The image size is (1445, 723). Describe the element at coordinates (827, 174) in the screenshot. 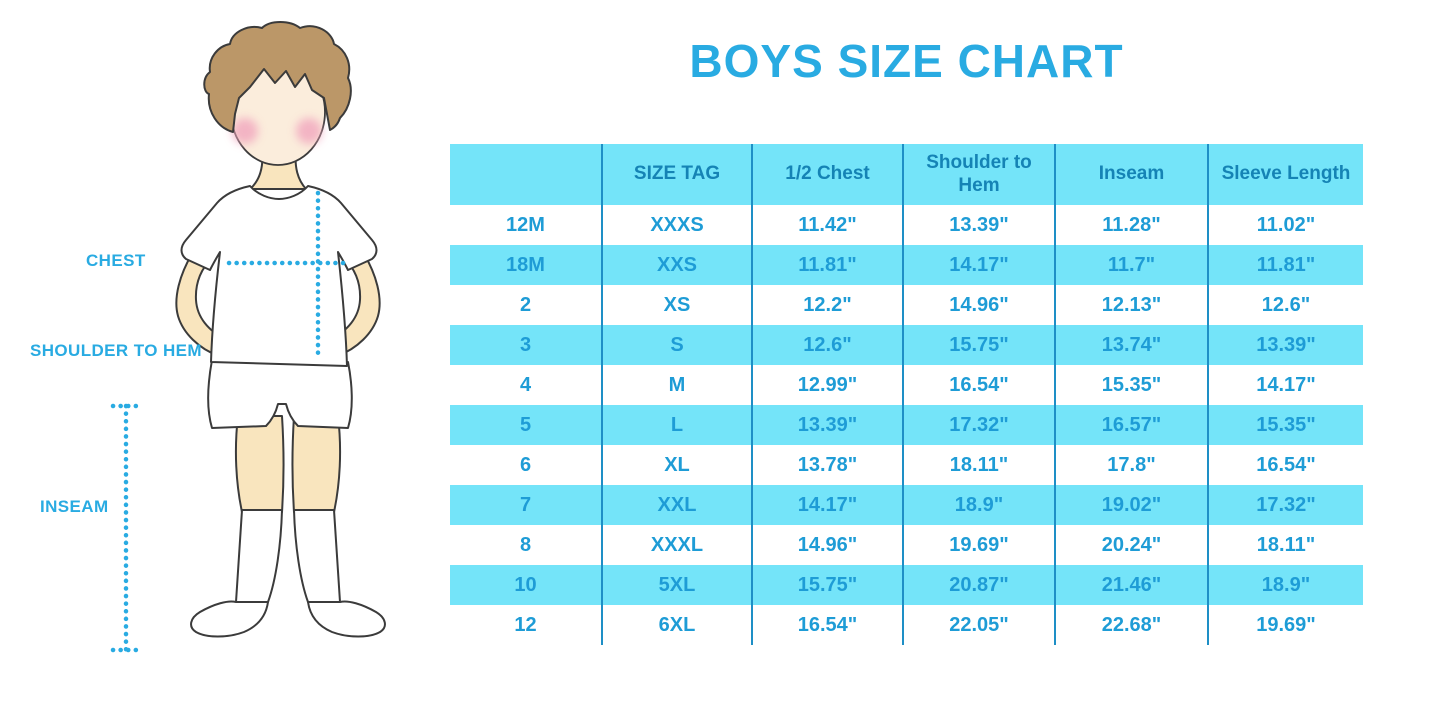

I see `column-header-half-chest: 1/2 Chest` at that location.